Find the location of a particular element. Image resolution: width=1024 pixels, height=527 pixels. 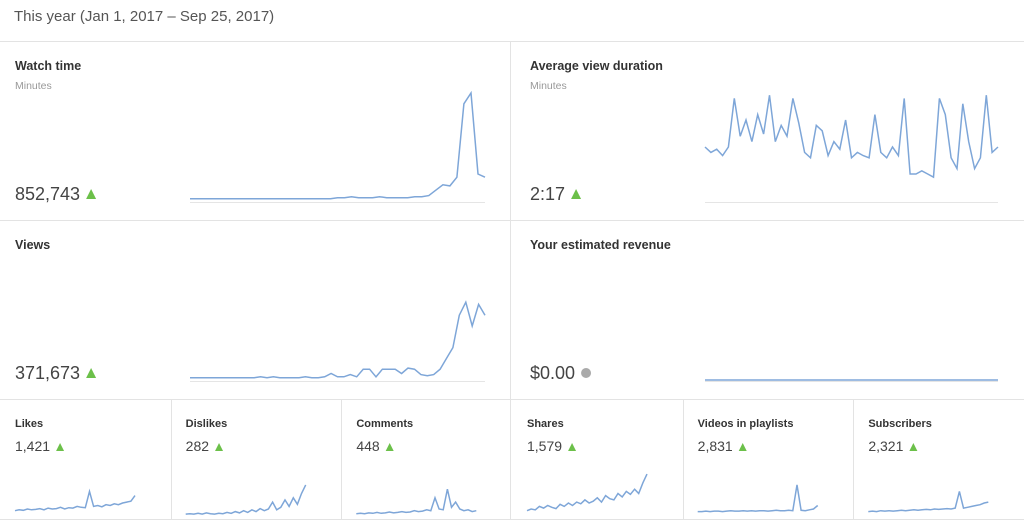

card-value: $0.00 is located at coordinates (552, 373).